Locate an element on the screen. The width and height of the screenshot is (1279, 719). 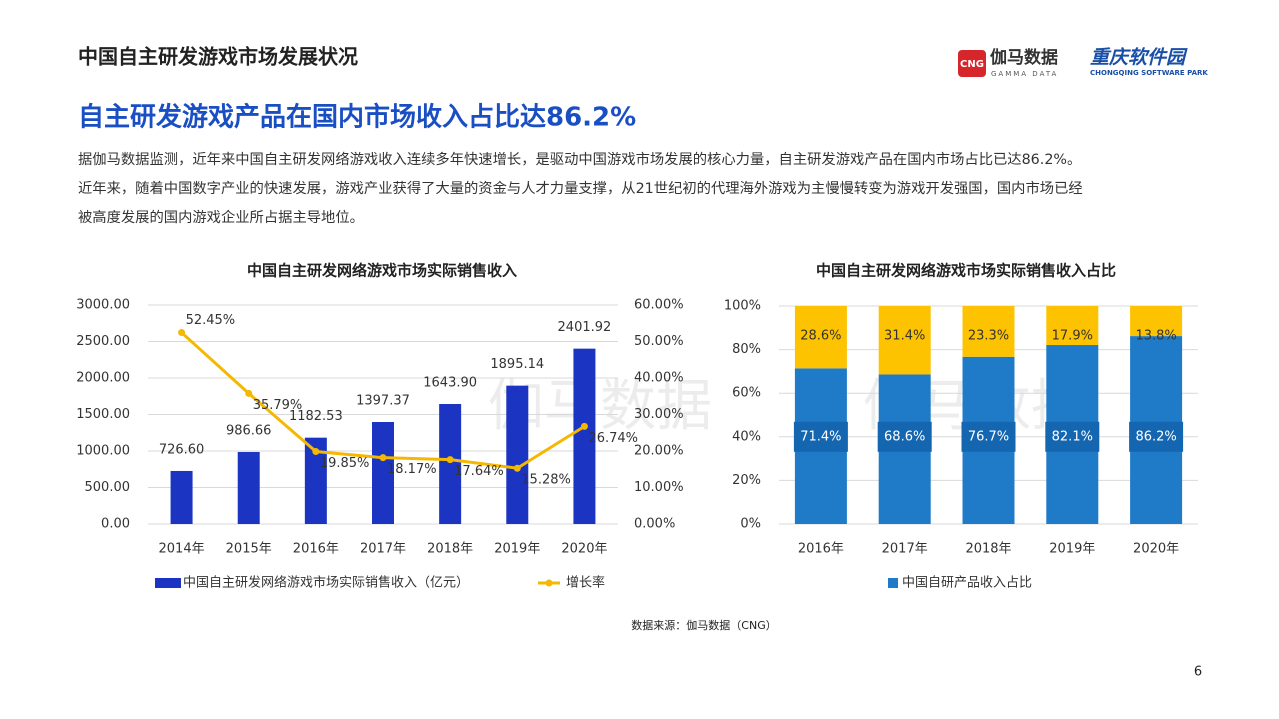
data-label: 52.45% is located at coordinates (211, 320).